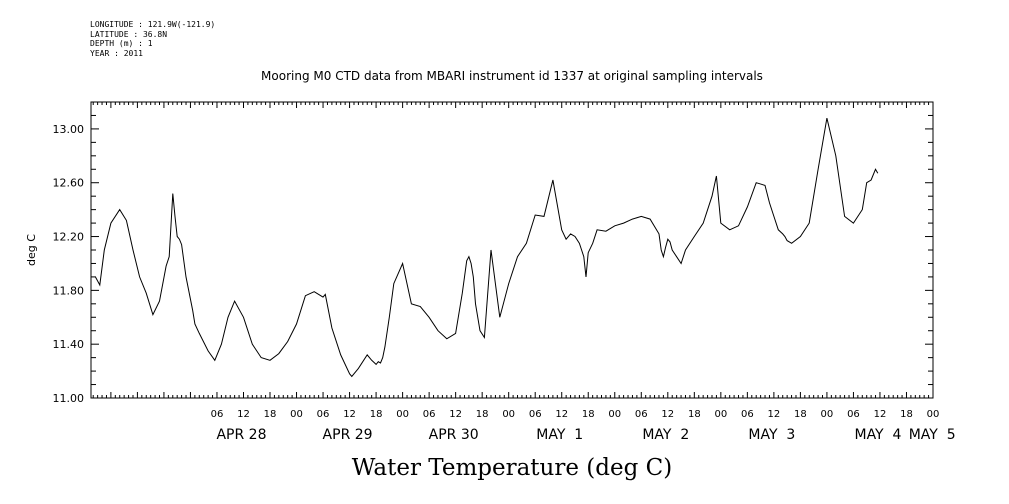 This screenshot has width=1009, height=504. What do you see at coordinates (121, 43) in the screenshot?
I see `depth-text: DEPTH (m) : 1` at bounding box center [121, 43].